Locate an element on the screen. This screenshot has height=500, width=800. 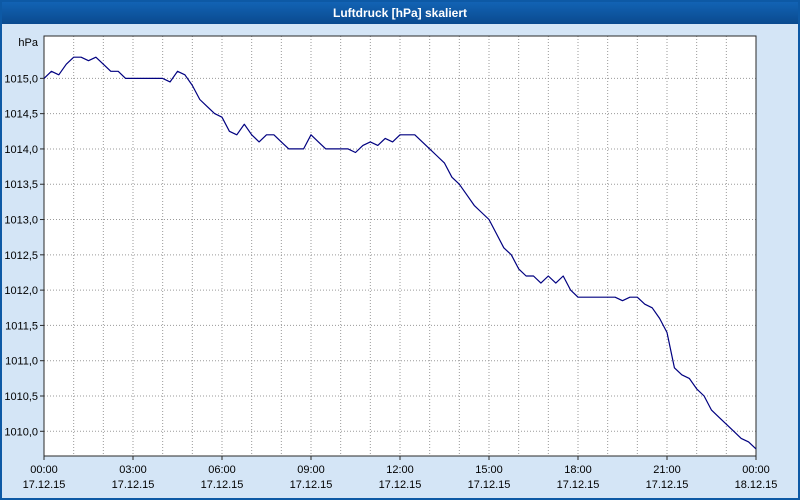
y-tick-label: 1010,5 is located at coordinates (21, 397).